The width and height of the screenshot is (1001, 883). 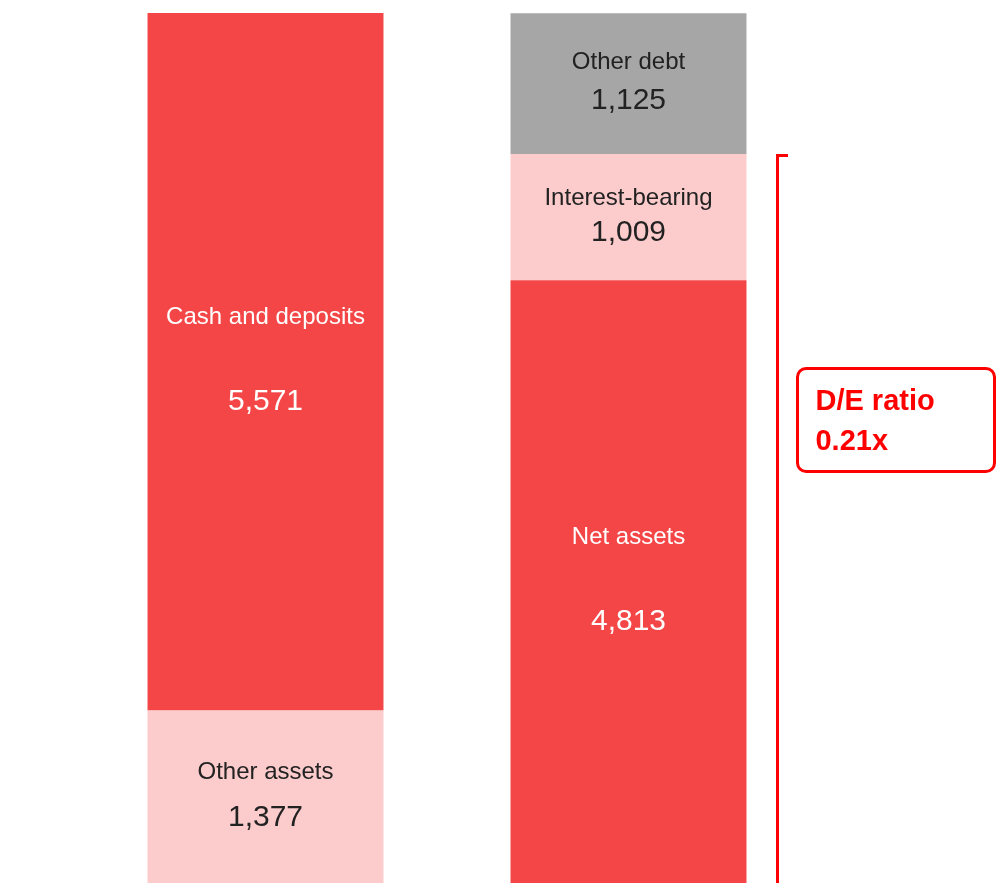 What do you see at coordinates (628, 536) in the screenshot?
I see `series-label: Net assets` at bounding box center [628, 536].